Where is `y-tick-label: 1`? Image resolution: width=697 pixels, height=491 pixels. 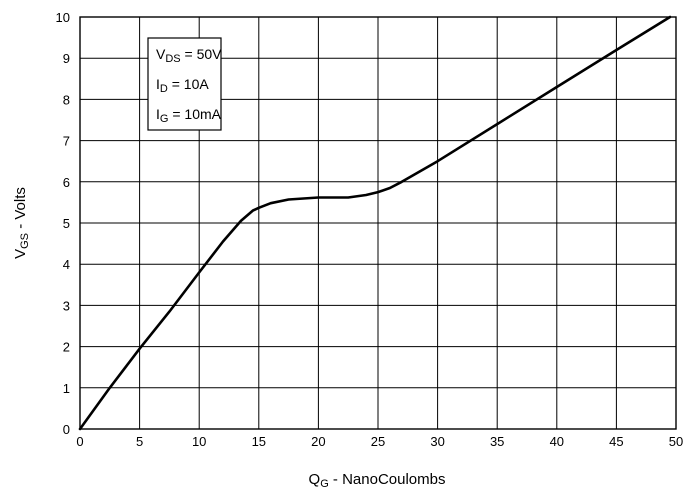
y-tick-label: 1 is located at coordinates (66, 388).